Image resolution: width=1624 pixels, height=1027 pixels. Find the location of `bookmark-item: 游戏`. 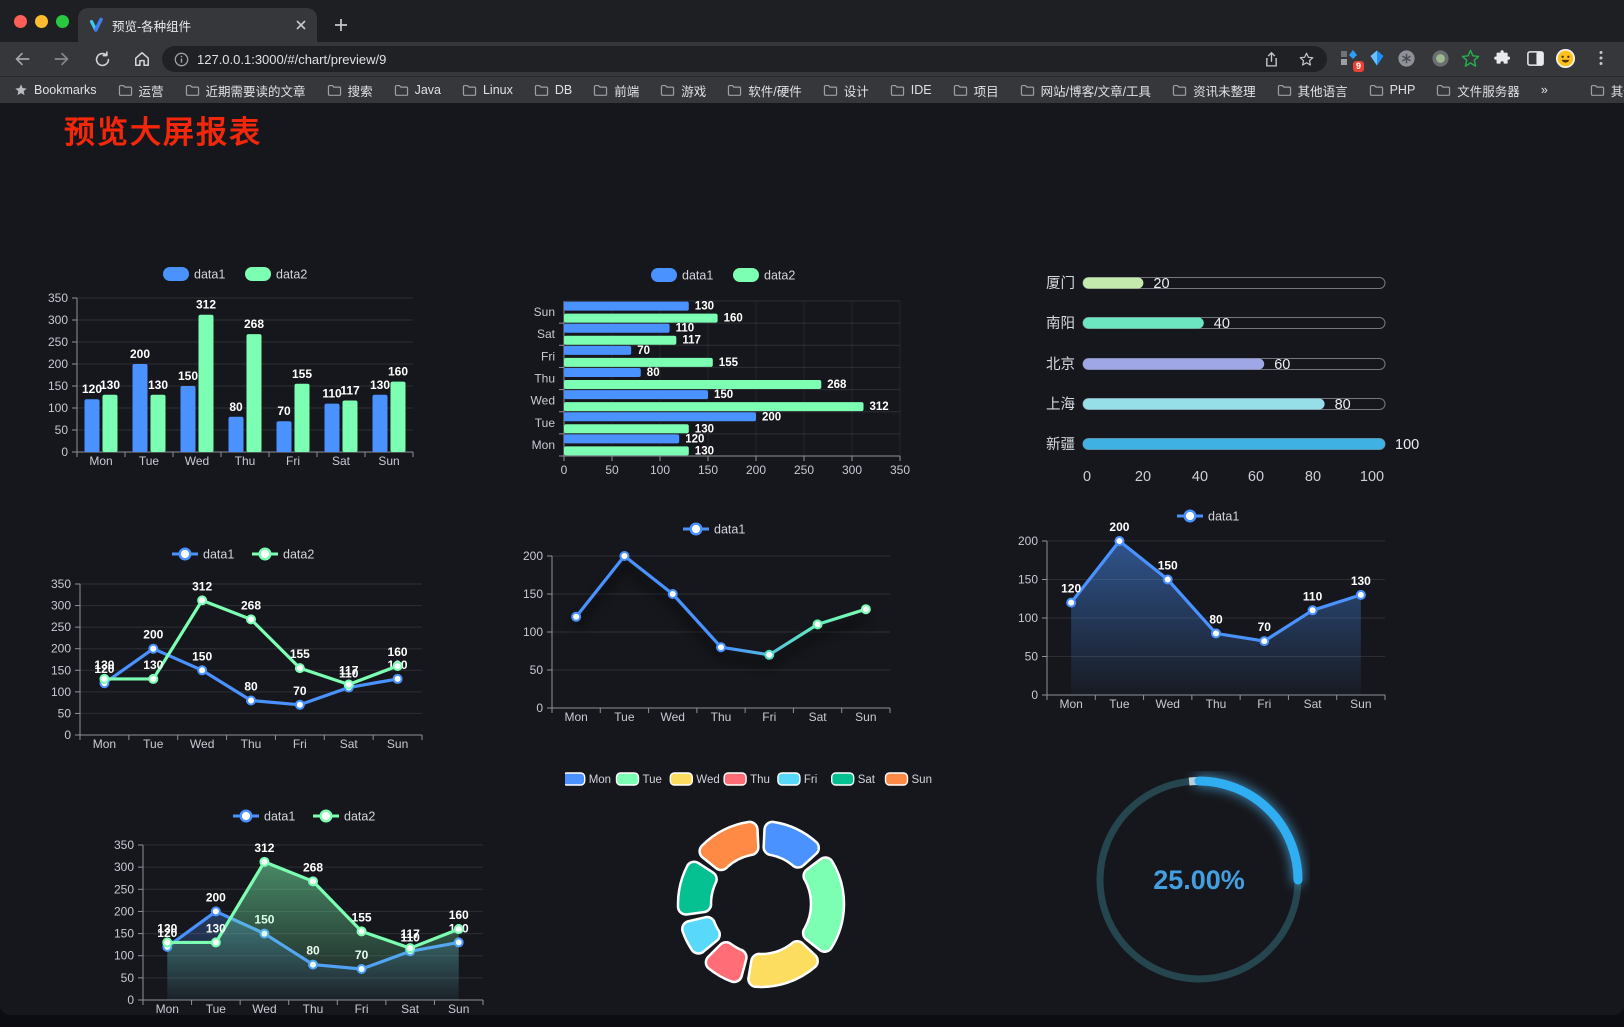

bookmark-item: 游戏 is located at coordinates (683, 90).